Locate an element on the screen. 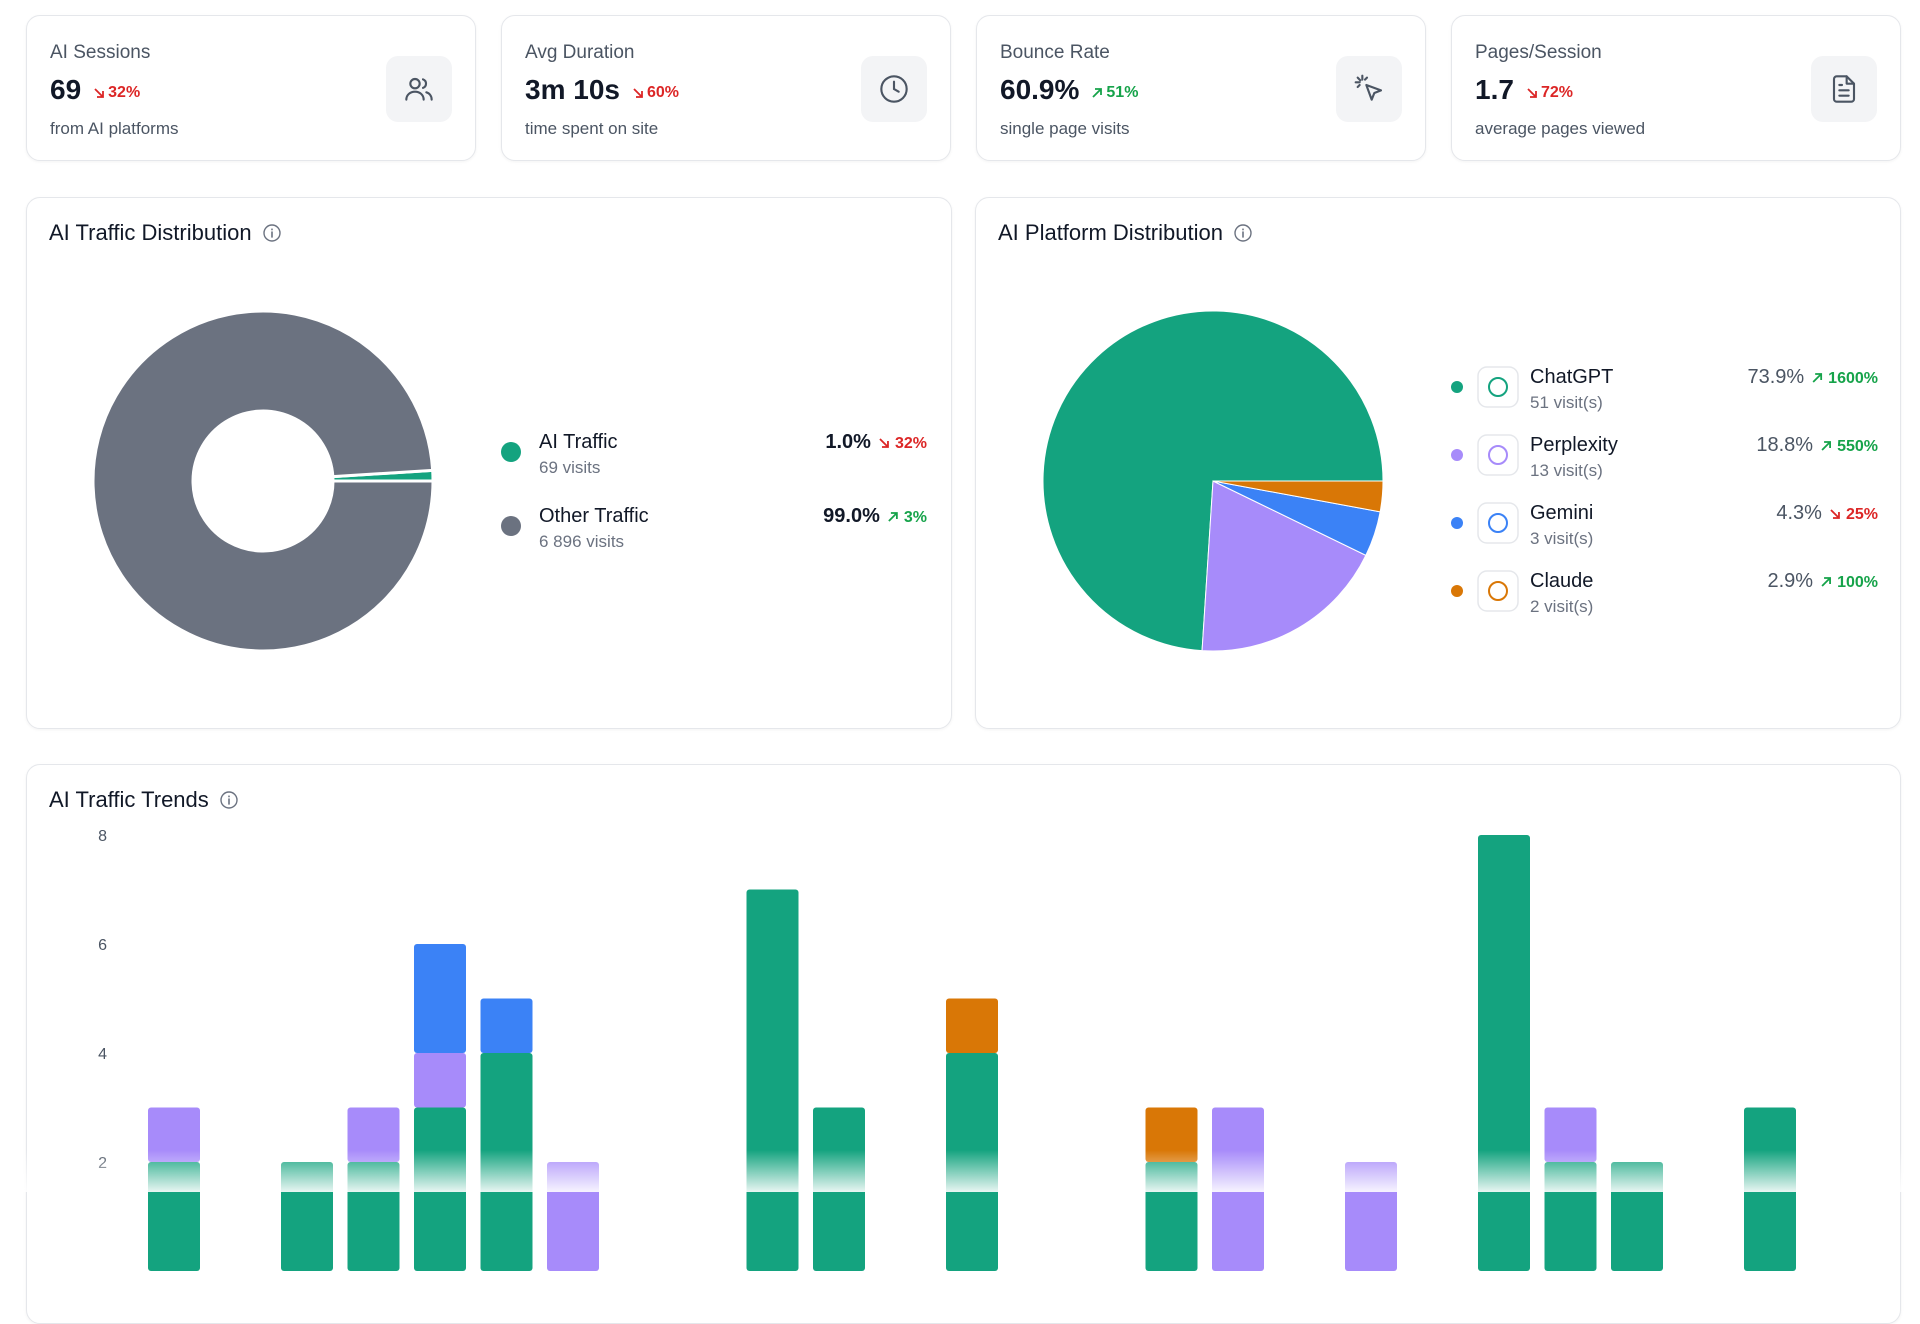 Image resolution: width=1920 pixels, height=1324 pixels. legend-value: 73.9% is located at coordinates (1775, 377).